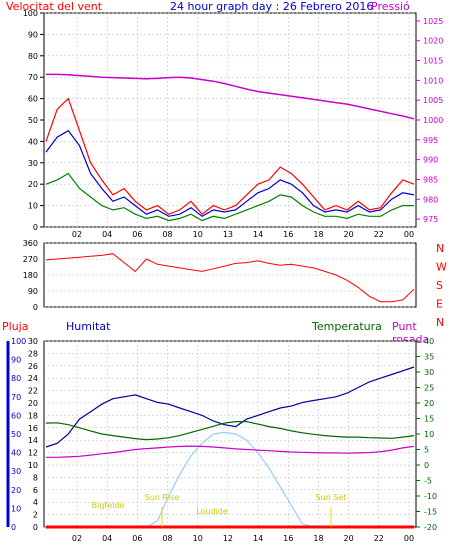 Image resolution: width=457 pixels, height=544 pixels. Describe the element at coordinates (258, 234) in the screenshot. I see `wind-x-tick-label: 14` at that location.